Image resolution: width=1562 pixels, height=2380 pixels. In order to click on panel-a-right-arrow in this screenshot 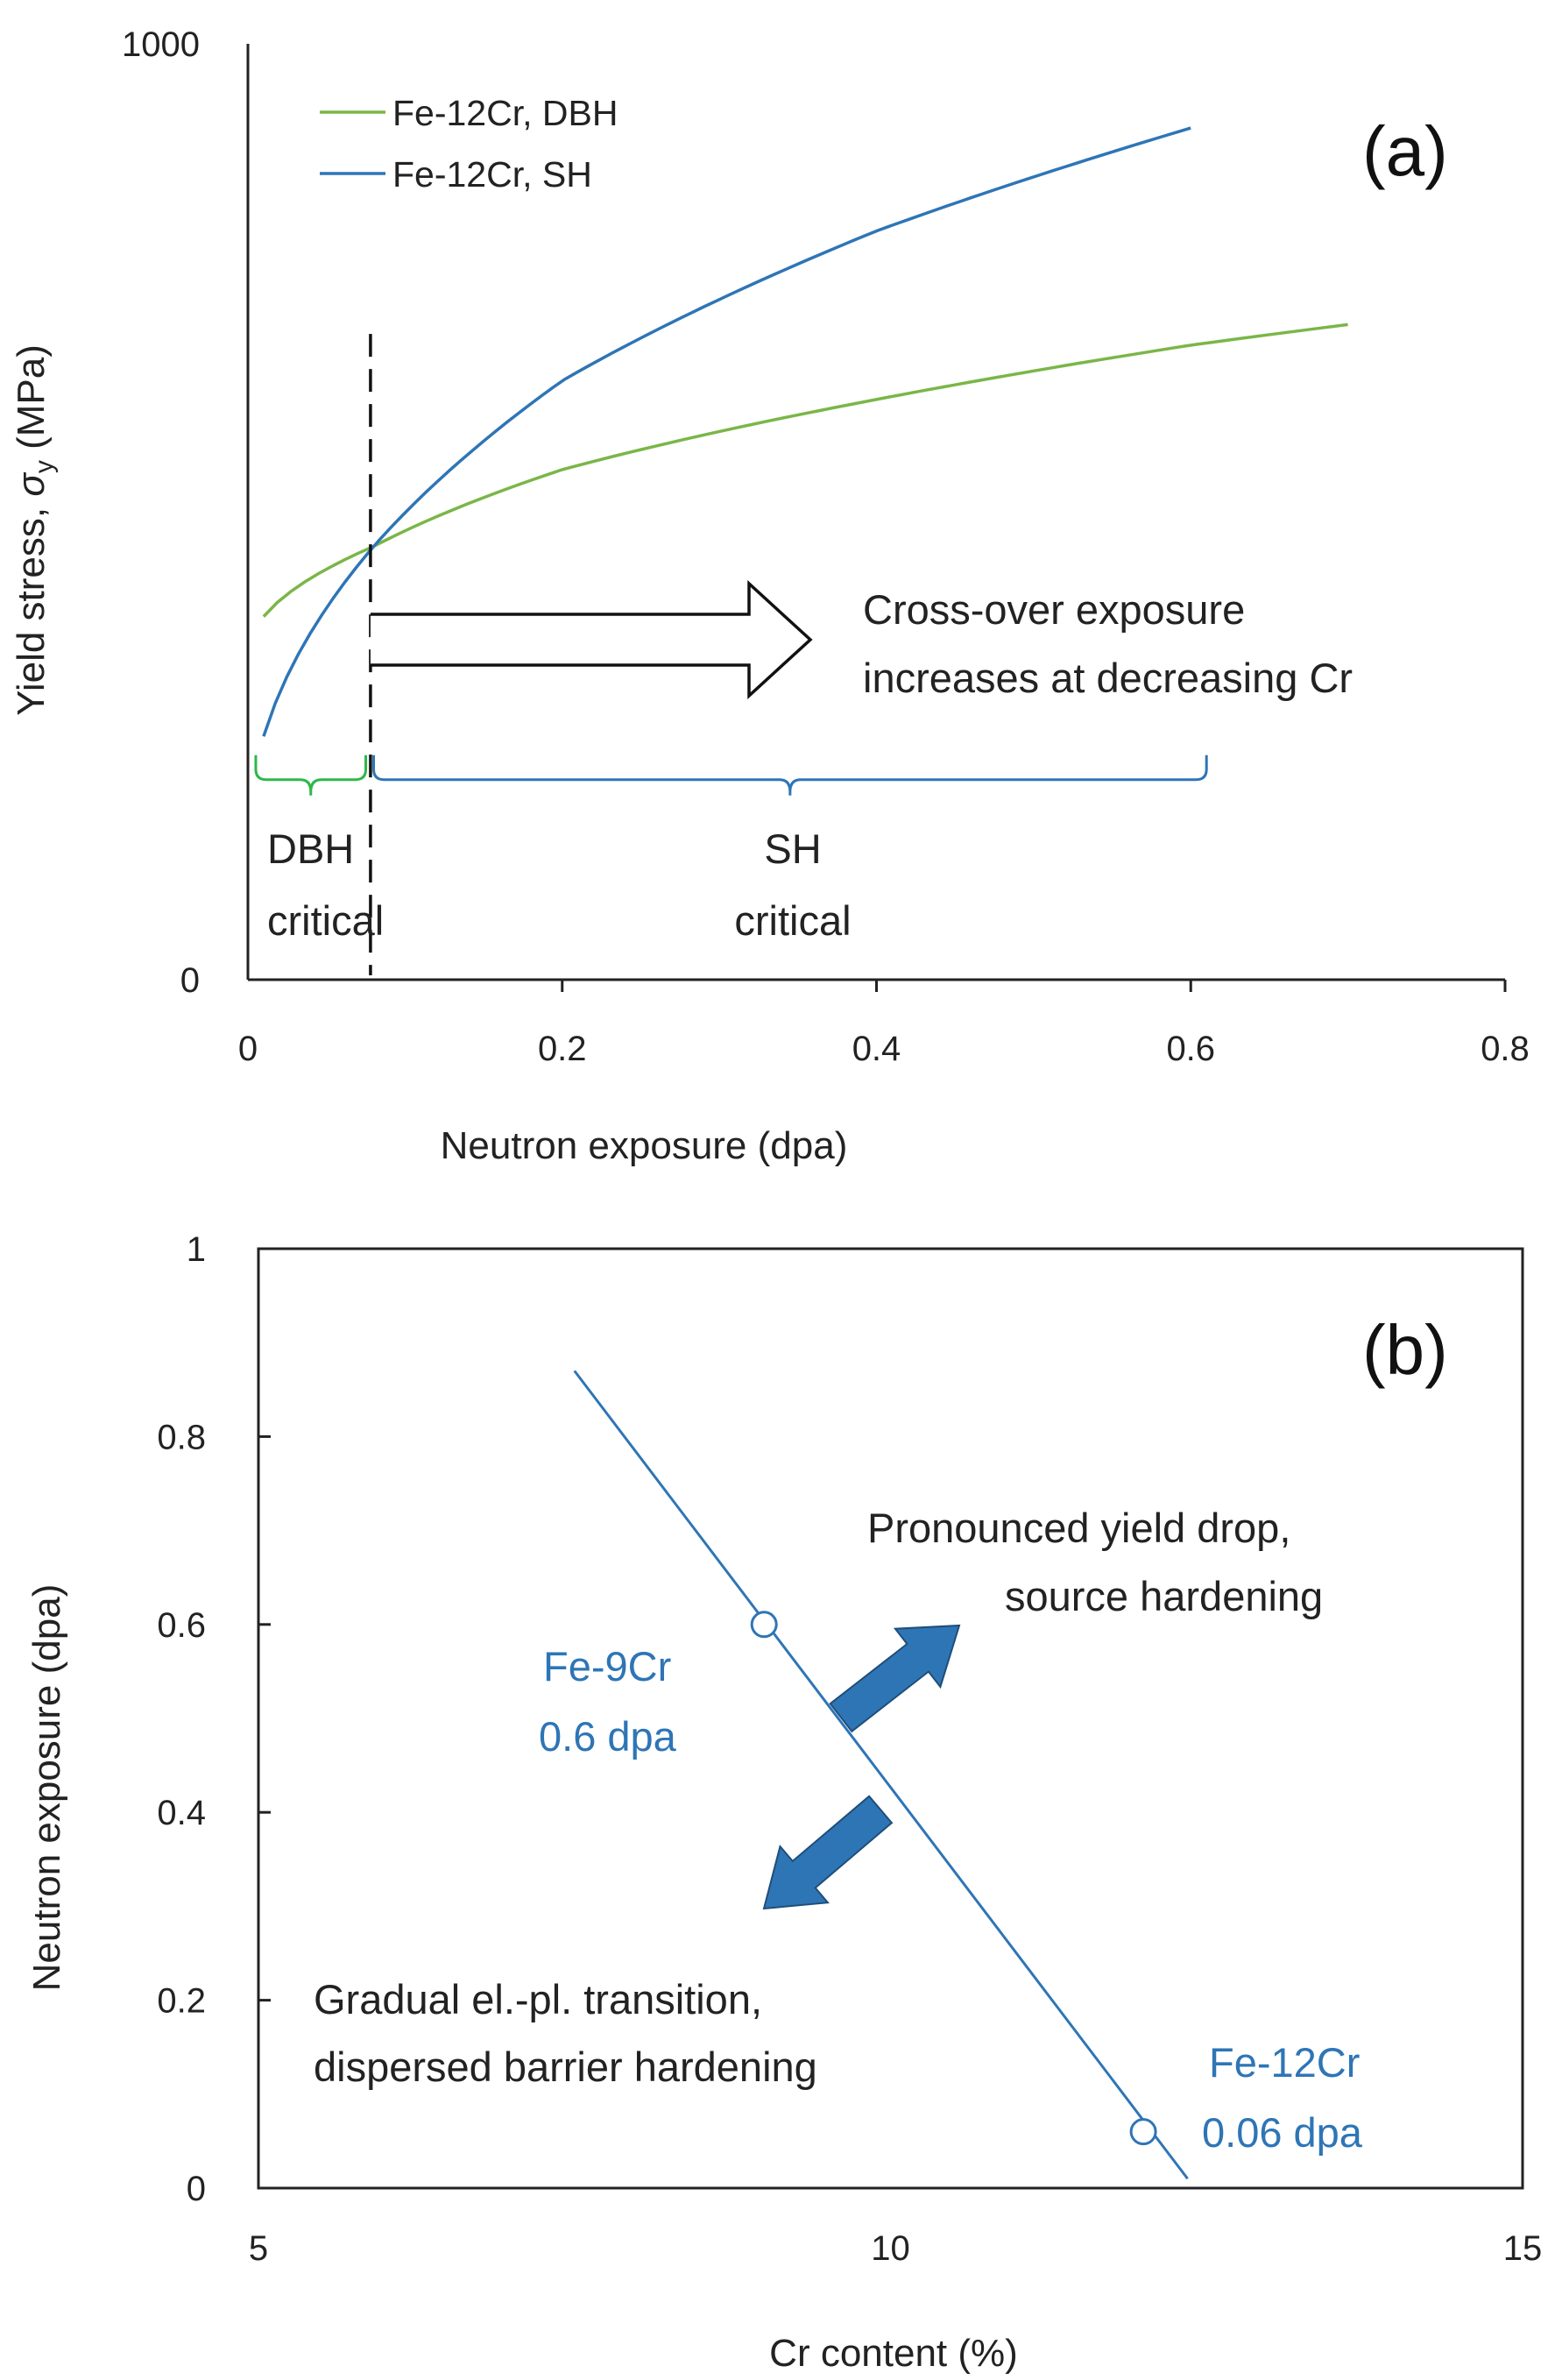, I will do `click(591, 639)`.